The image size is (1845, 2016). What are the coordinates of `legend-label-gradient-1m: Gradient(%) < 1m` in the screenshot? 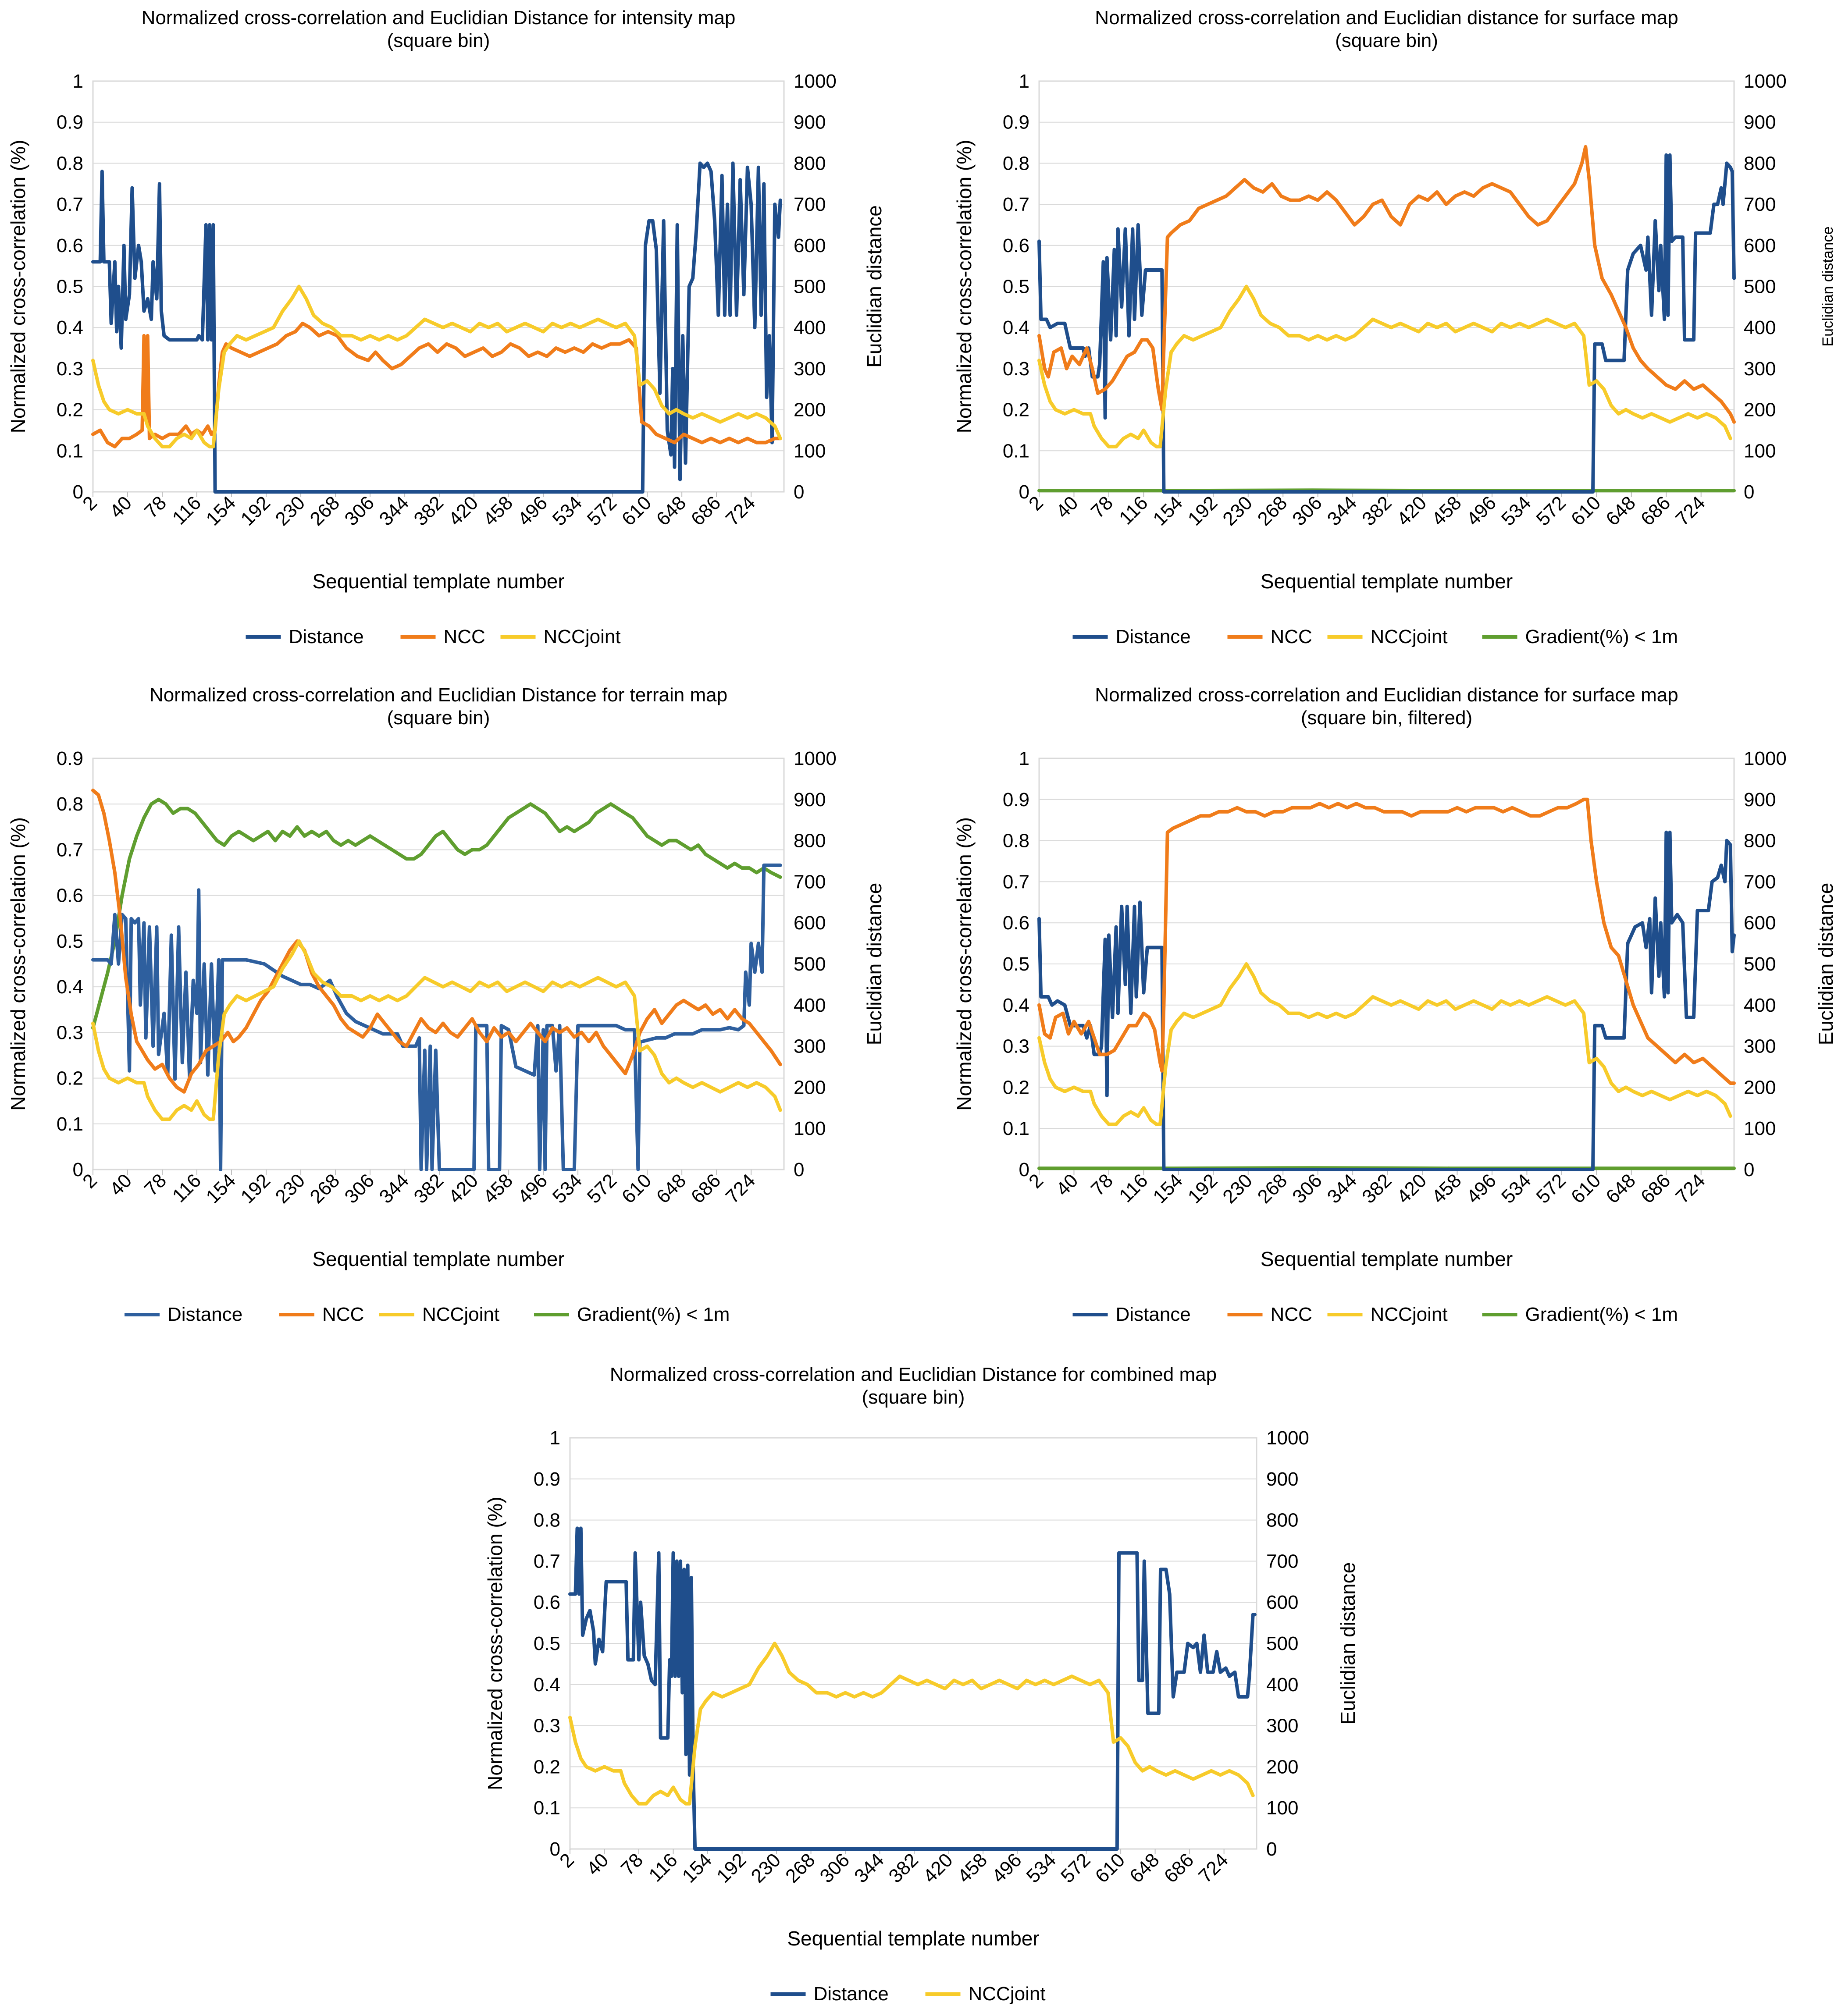 It's located at (653, 1314).